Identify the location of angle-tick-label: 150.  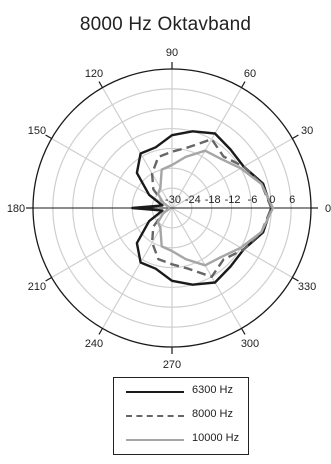
(37, 131).